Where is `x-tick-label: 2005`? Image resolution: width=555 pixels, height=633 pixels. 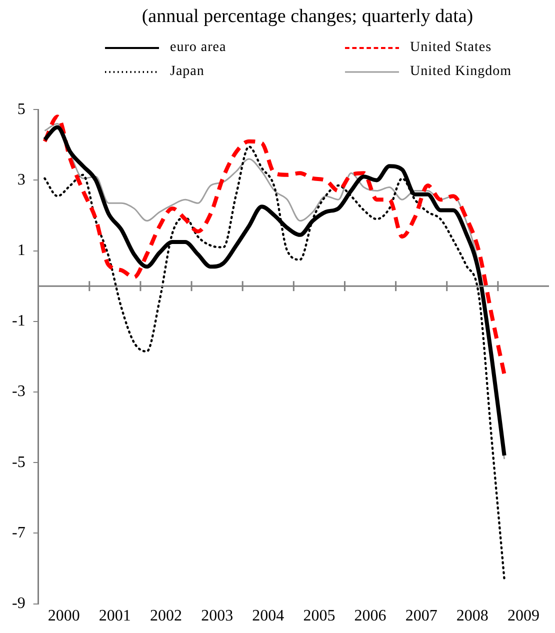 x-tick-label: 2005 is located at coordinates (319, 616).